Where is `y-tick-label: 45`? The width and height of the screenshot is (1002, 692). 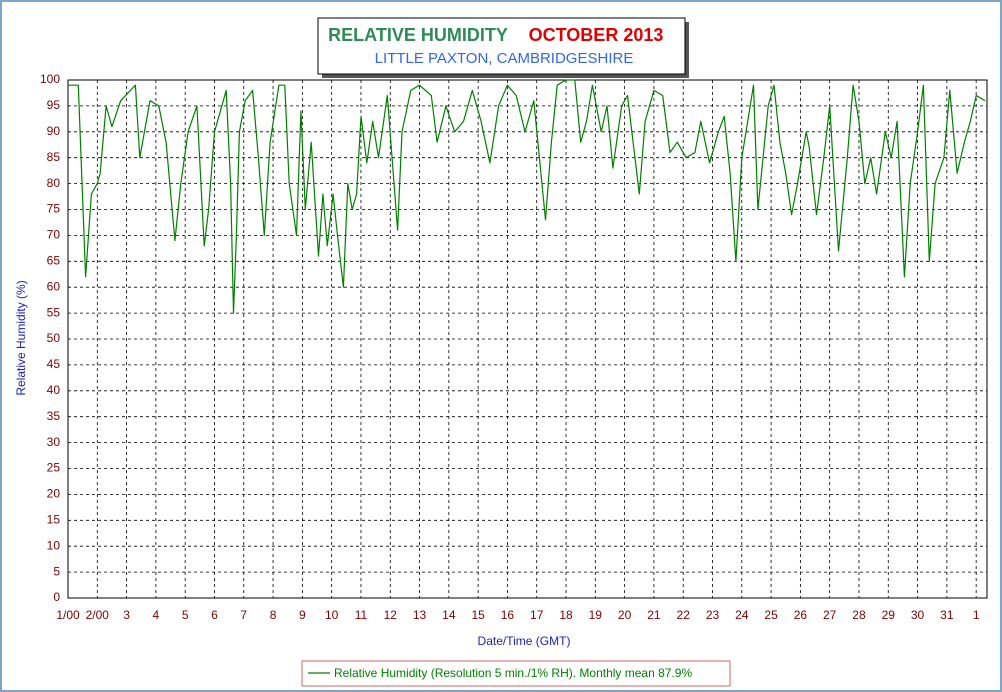
y-tick-label: 45 is located at coordinates (54, 364).